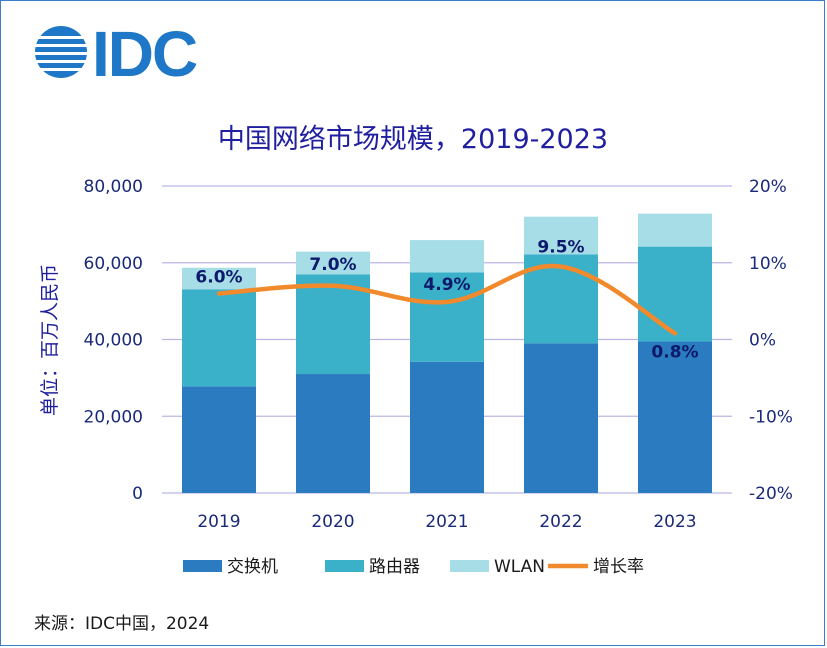 The width and height of the screenshot is (827, 648). I want to click on y-axis-title: 单位：百万人民币, so click(50, 340).